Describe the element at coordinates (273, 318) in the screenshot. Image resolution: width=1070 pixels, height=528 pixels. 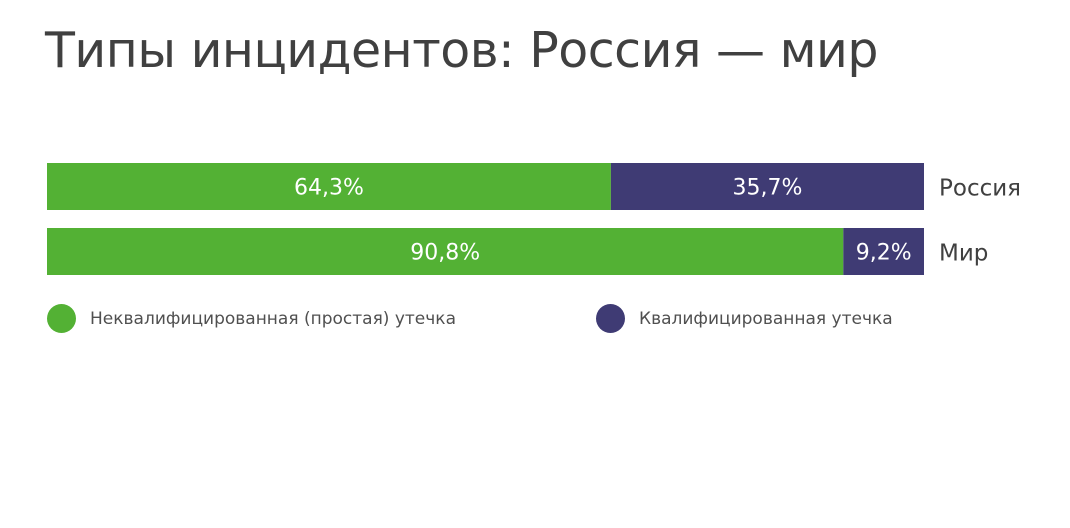
I see `legend-label-unqualified: Неквалифицированная (простая) утечка` at that location.